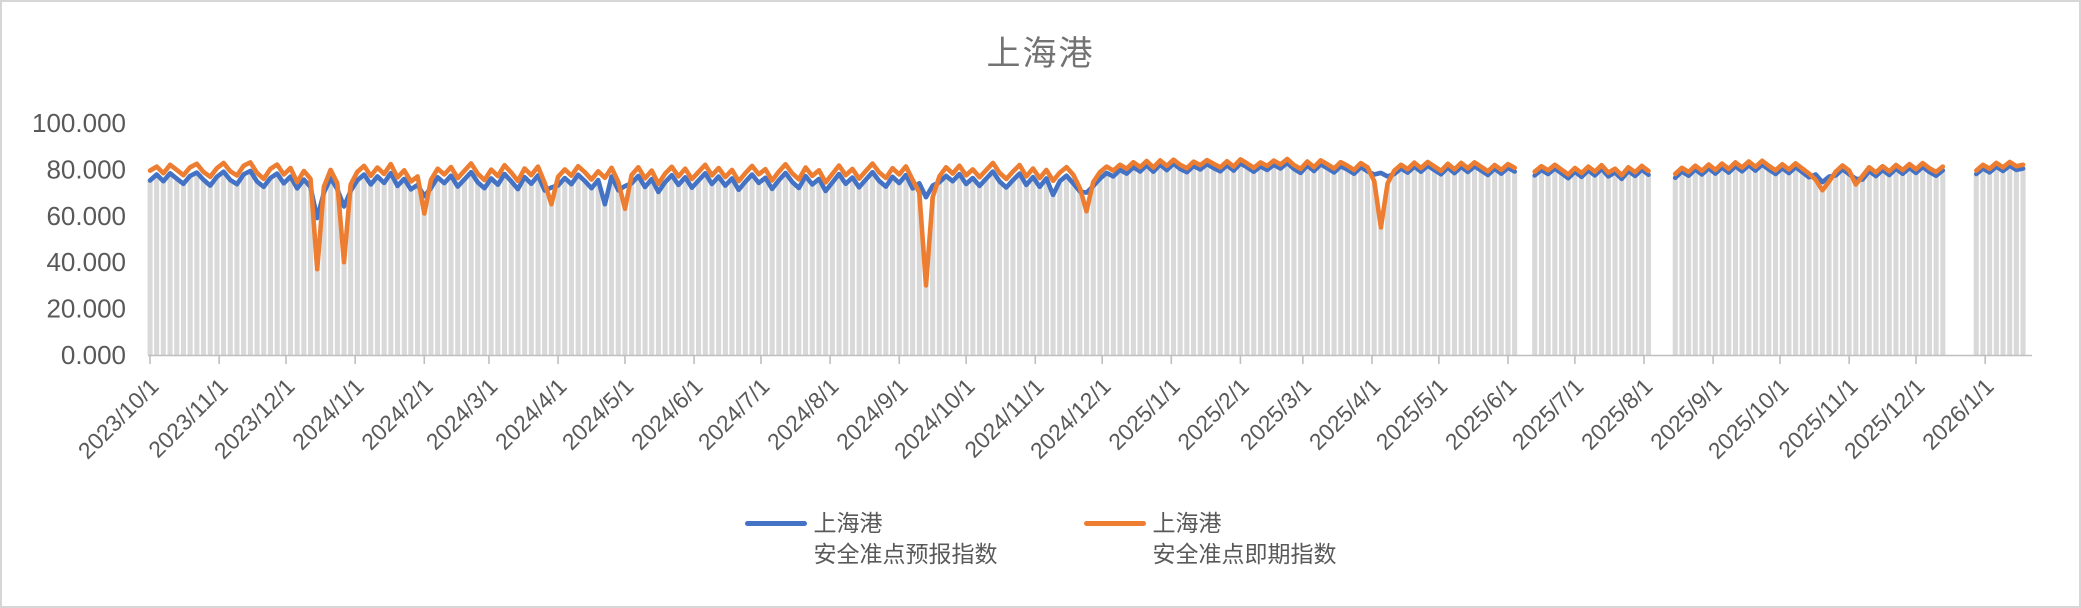 The width and height of the screenshot is (2081, 608). Describe the element at coordinates (775, 523) in the screenshot. I see `forecast-line-swatch-icon` at that location.